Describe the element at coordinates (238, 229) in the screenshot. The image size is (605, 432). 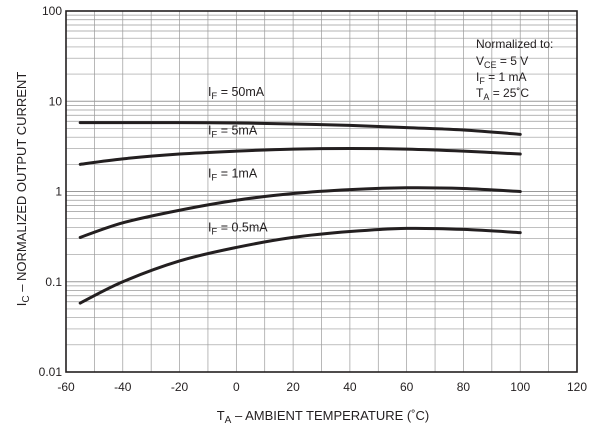
I see `series-label-4: IF = 0.5mA` at that location.